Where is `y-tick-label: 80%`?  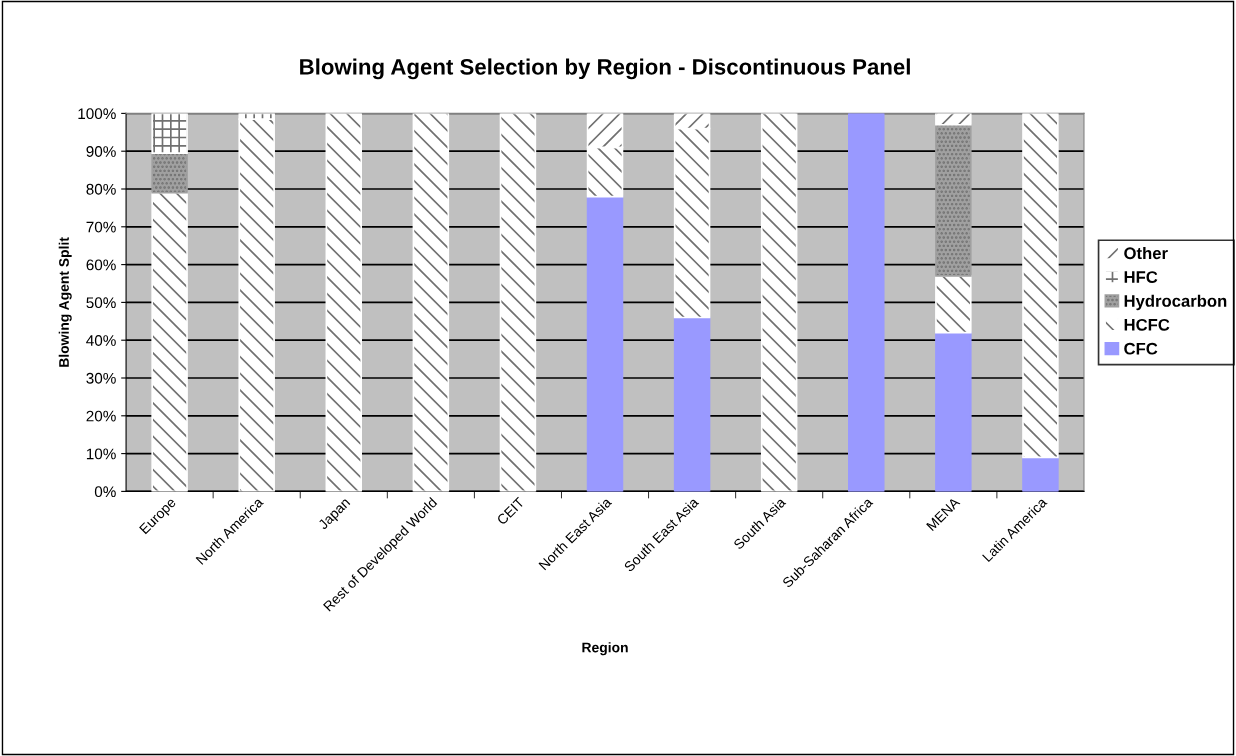 y-tick-label: 80% is located at coordinates (101, 189).